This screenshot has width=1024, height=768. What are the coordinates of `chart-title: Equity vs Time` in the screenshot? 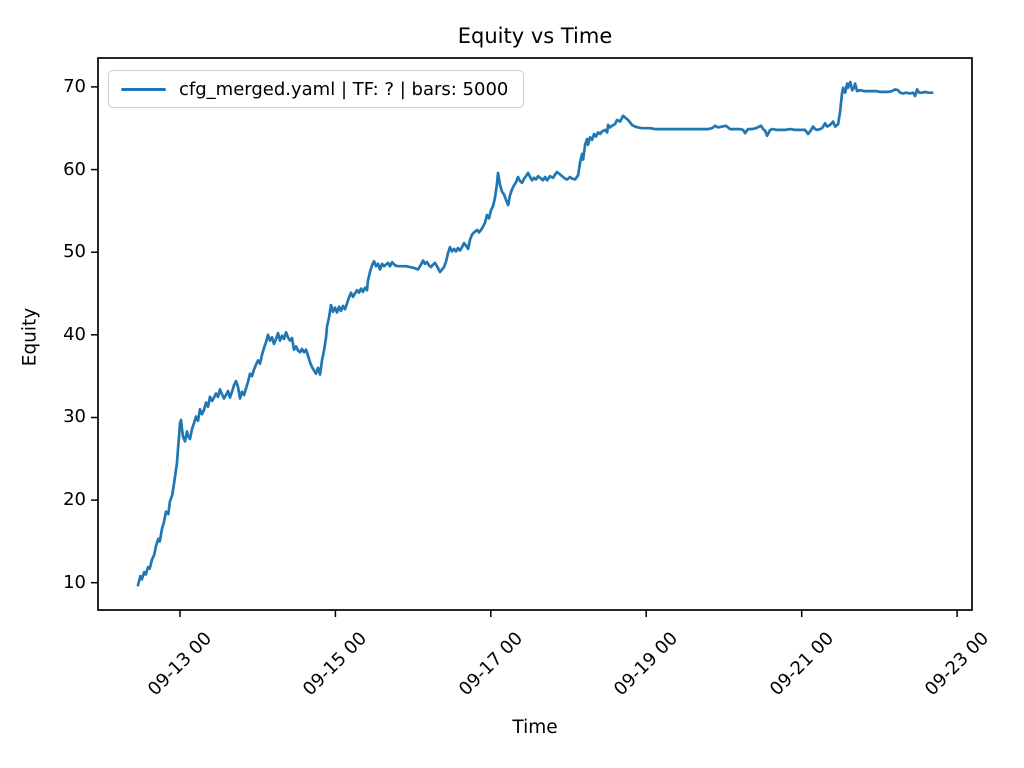 It's located at (535, 36).